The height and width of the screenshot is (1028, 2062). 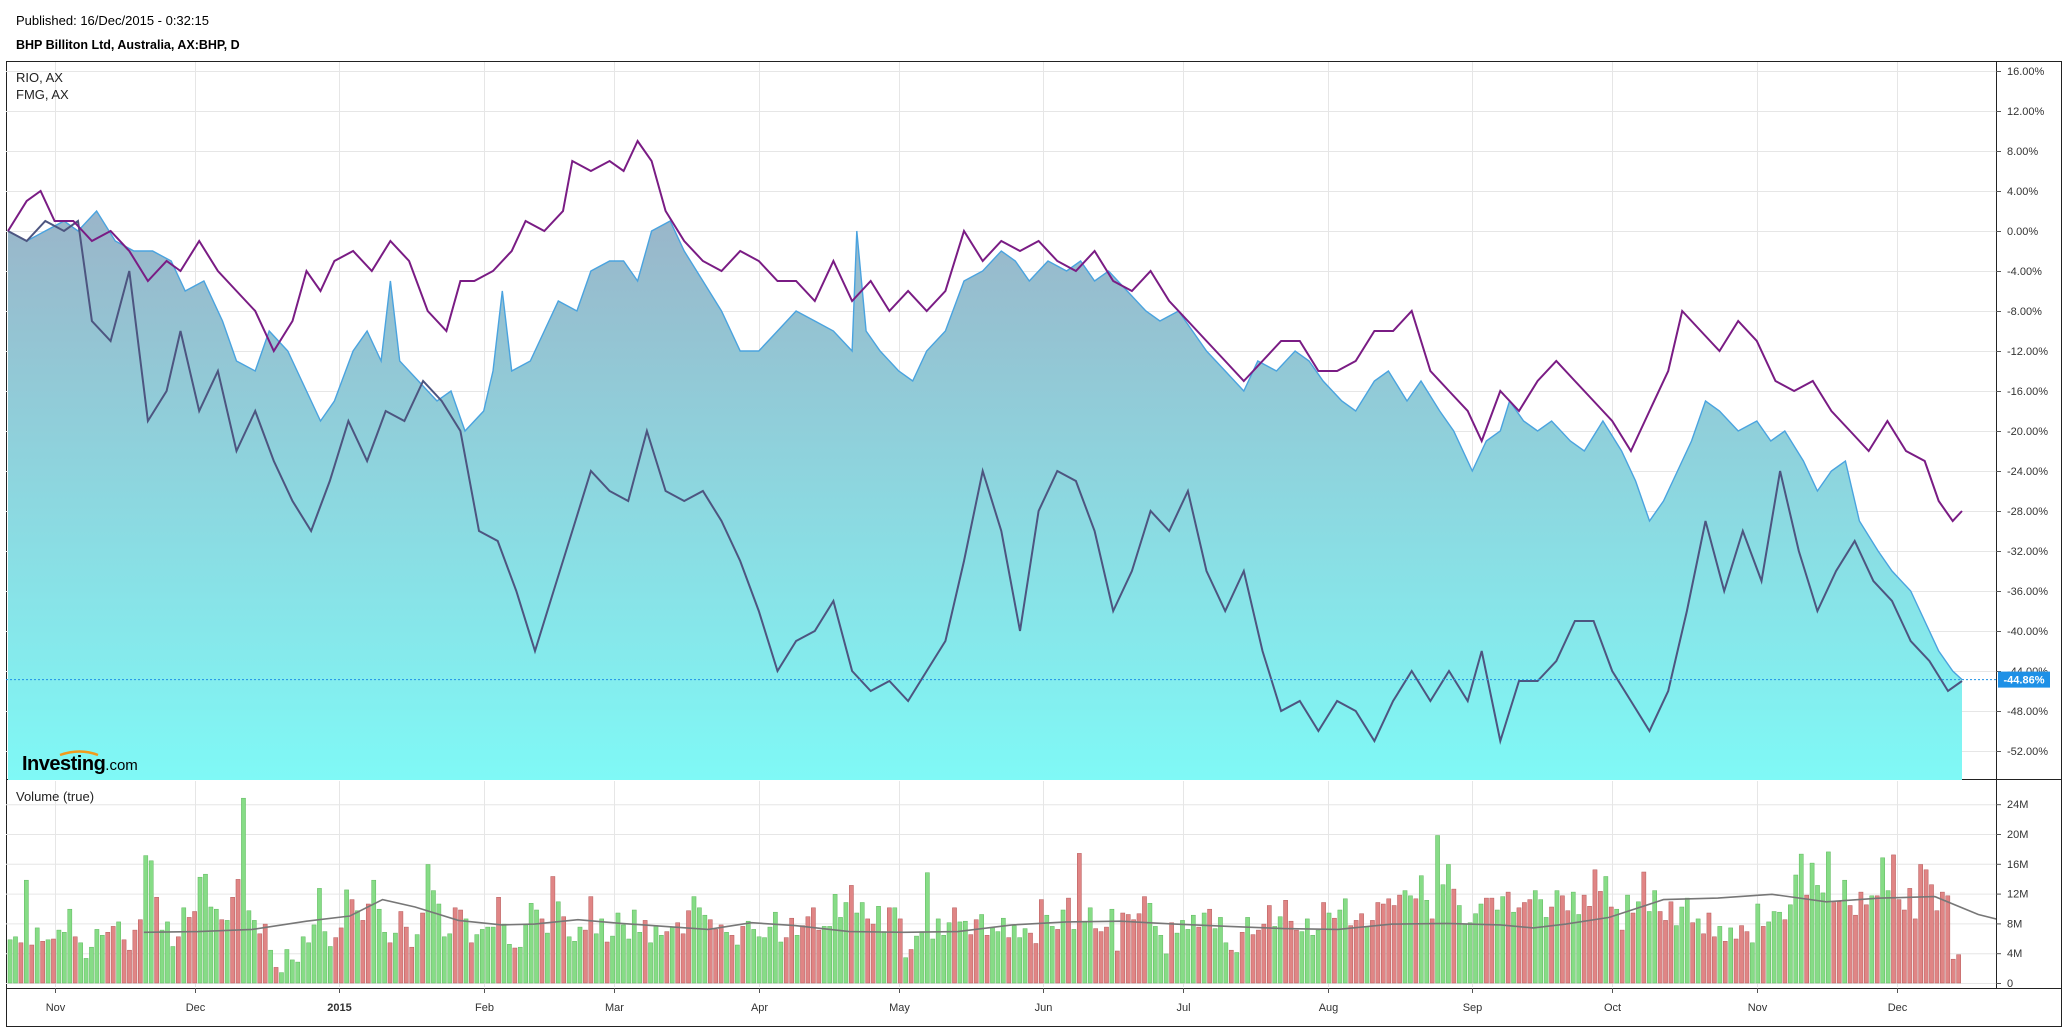 What do you see at coordinates (2027, 712) in the screenshot?
I see `y-tick-label: -48.00%` at bounding box center [2027, 712].